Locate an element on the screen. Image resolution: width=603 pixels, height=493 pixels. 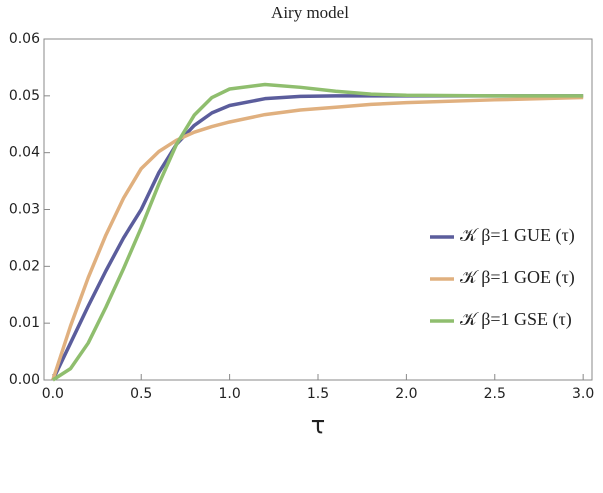
y-tick-label: 0.06 is located at coordinates (24, 39).